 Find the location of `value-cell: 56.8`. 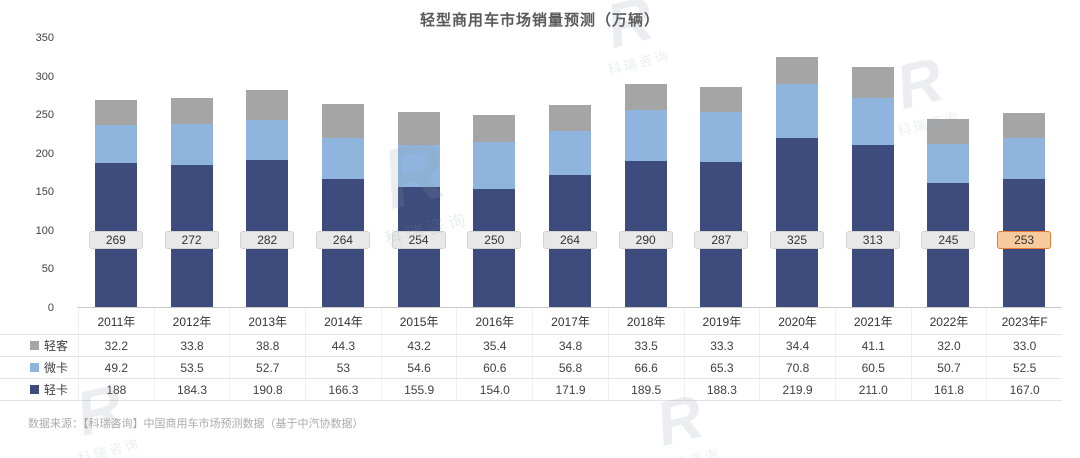

value-cell: 56.8 is located at coordinates (570, 367).